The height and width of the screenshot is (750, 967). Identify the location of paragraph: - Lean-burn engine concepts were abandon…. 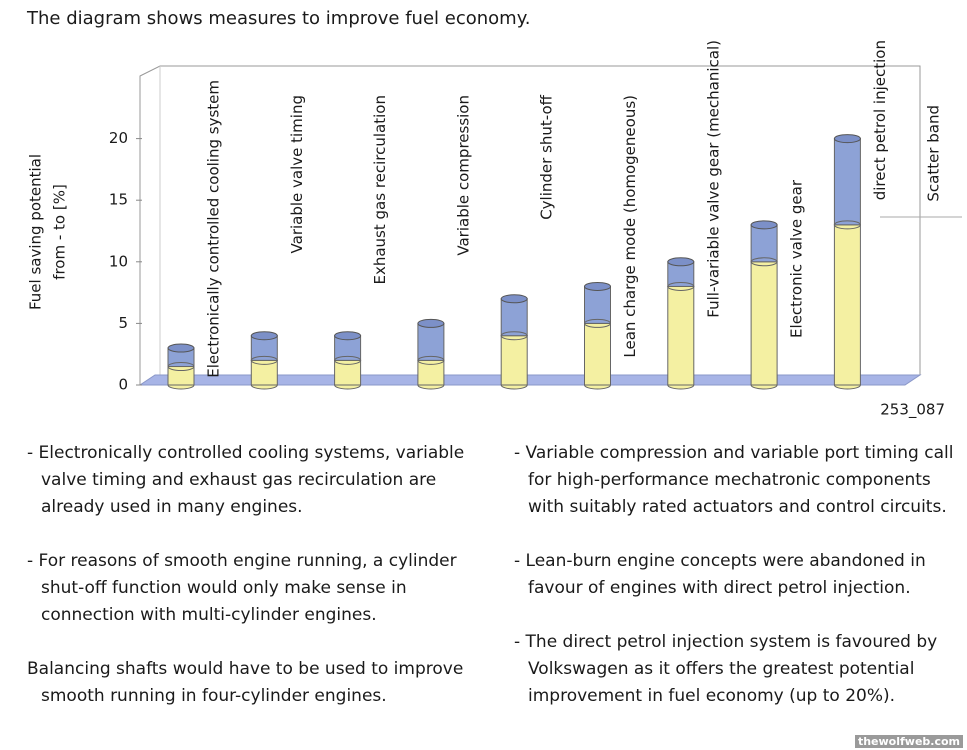
(720, 574).